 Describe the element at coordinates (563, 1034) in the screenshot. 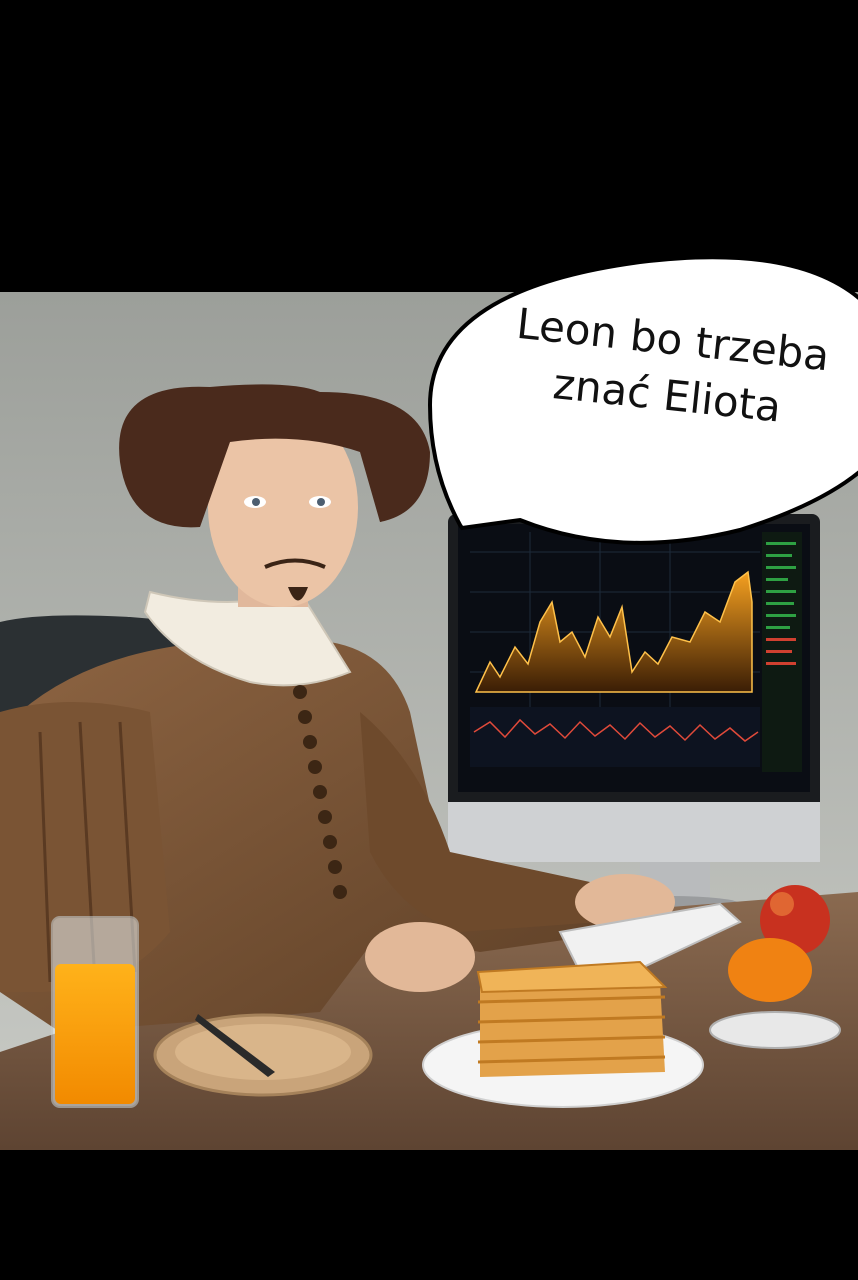

I see `waffles` at that location.